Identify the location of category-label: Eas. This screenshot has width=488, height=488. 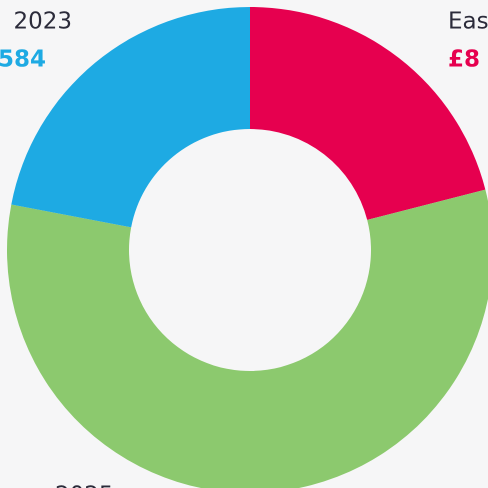
(468, 22).